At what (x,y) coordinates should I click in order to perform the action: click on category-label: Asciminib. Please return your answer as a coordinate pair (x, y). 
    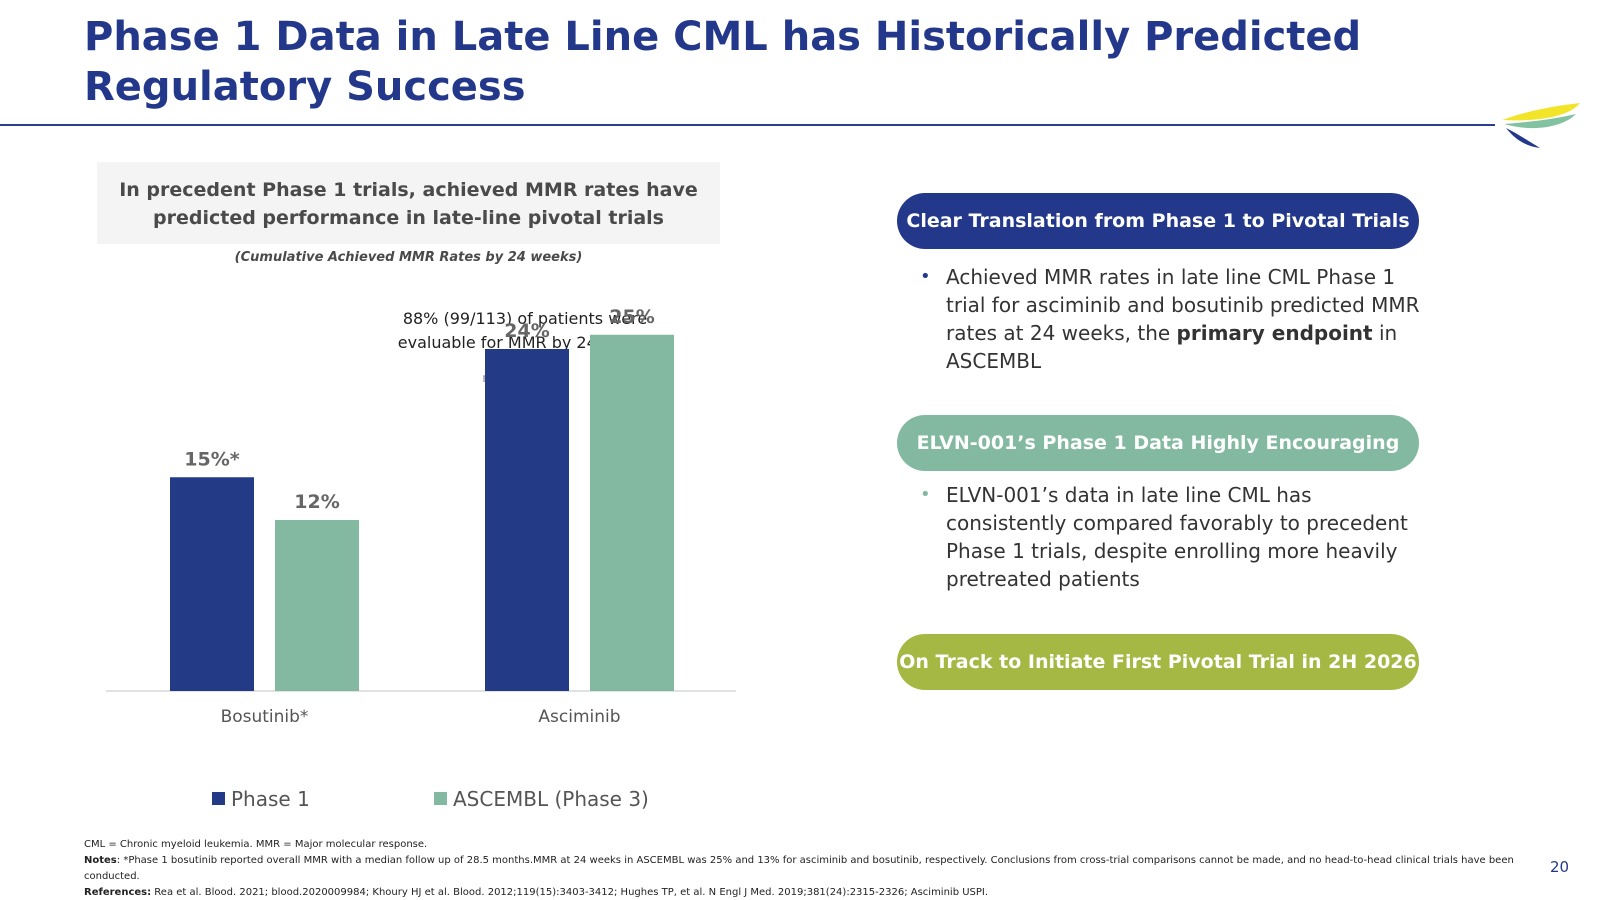
    Looking at the image, I should click on (579, 717).